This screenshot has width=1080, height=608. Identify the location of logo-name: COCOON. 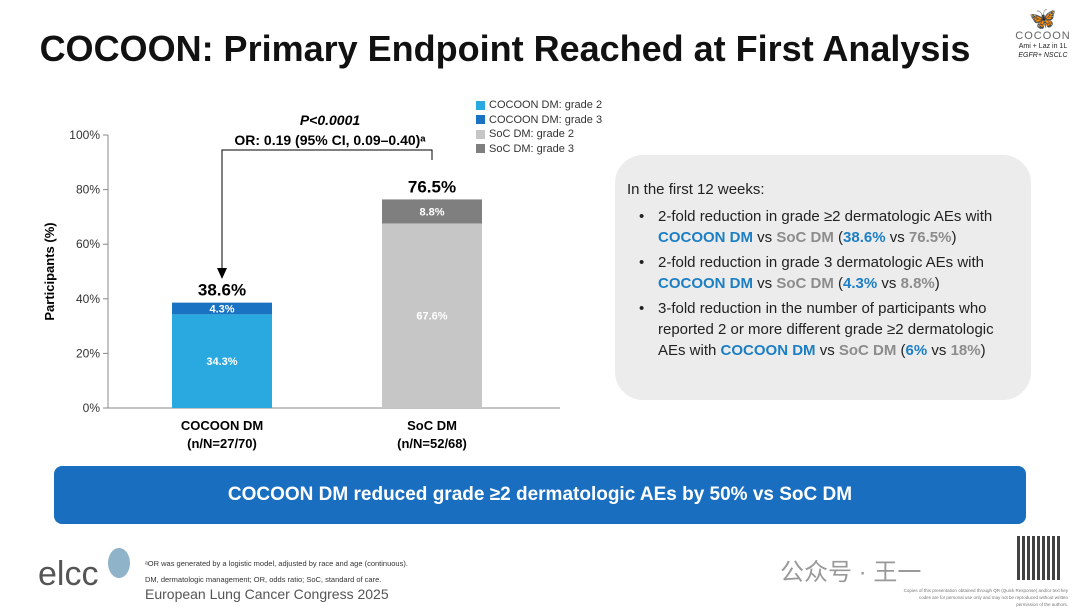
(1043, 36).